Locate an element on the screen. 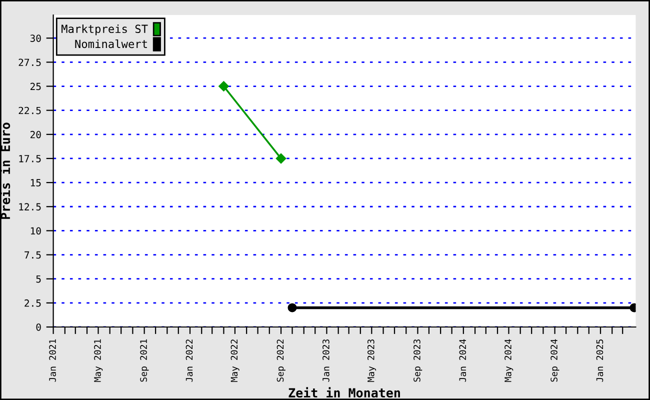 The height and width of the screenshot is (400, 650). x-tick-label: Jan 2024 is located at coordinates (462, 360).